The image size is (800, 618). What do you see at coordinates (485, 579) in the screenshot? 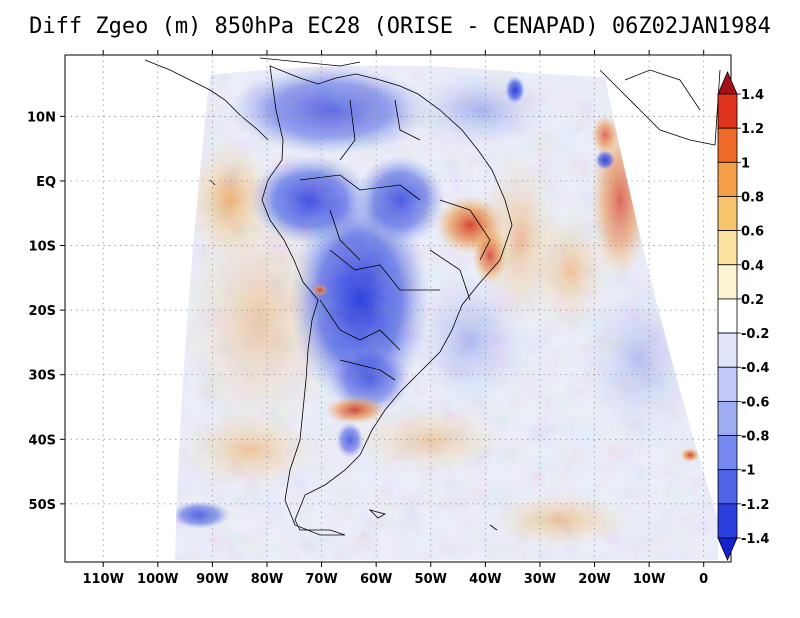
I see `x-tick-label: 40W` at bounding box center [485, 579].